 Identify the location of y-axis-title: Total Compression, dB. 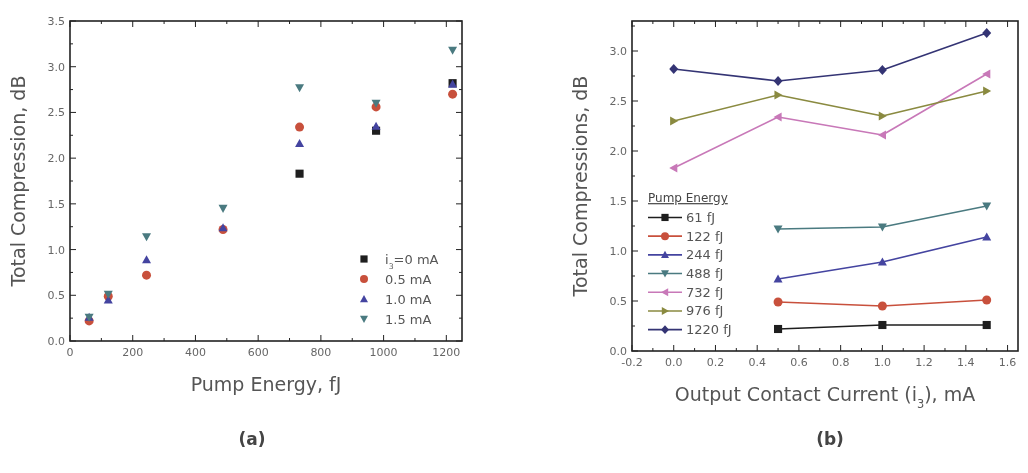
(18, 181).